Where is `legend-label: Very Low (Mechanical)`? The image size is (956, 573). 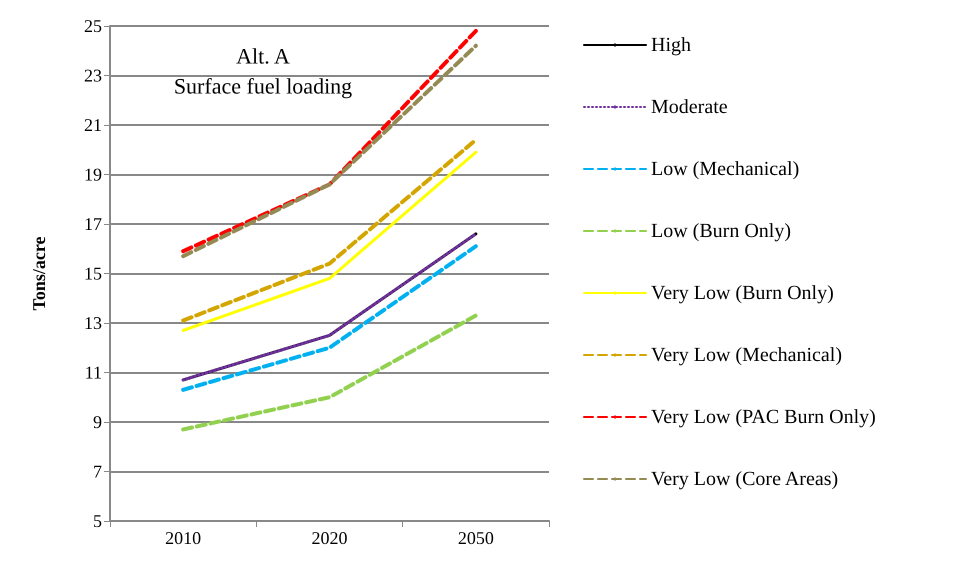 legend-label: Very Low (Mechanical) is located at coordinates (746, 355).